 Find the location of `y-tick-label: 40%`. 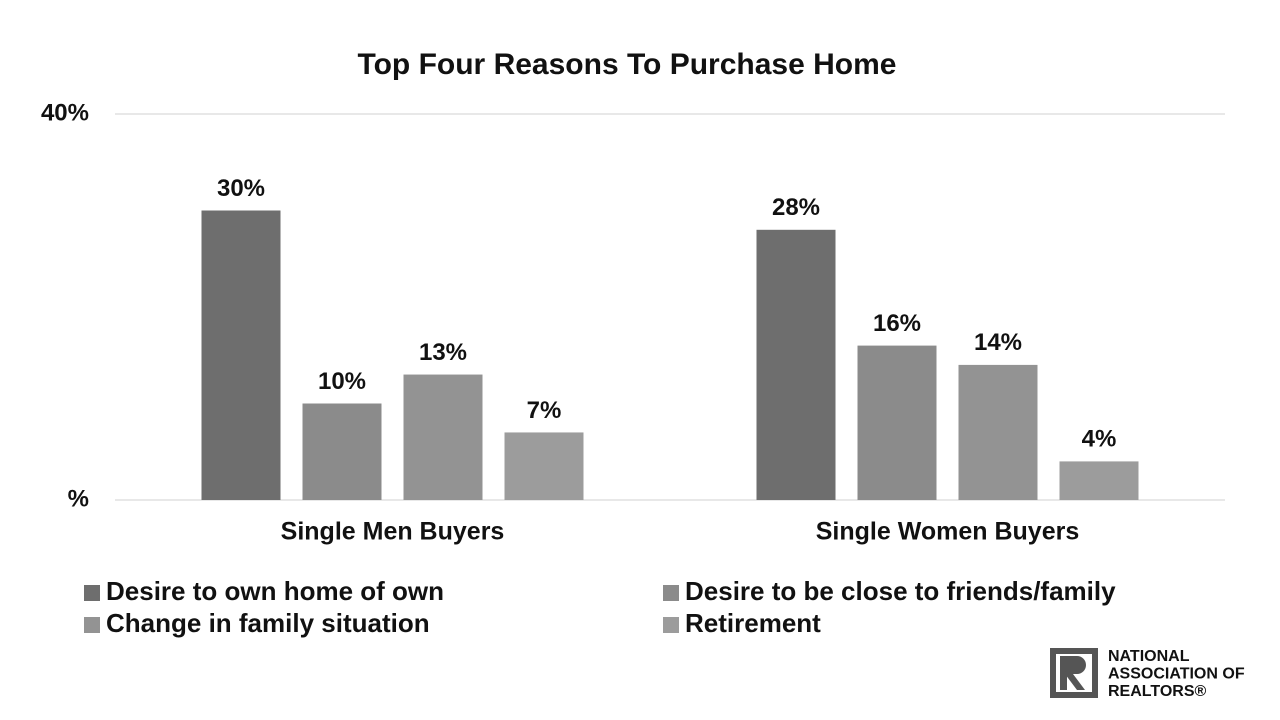

y-tick-label: 40% is located at coordinates (65, 112).